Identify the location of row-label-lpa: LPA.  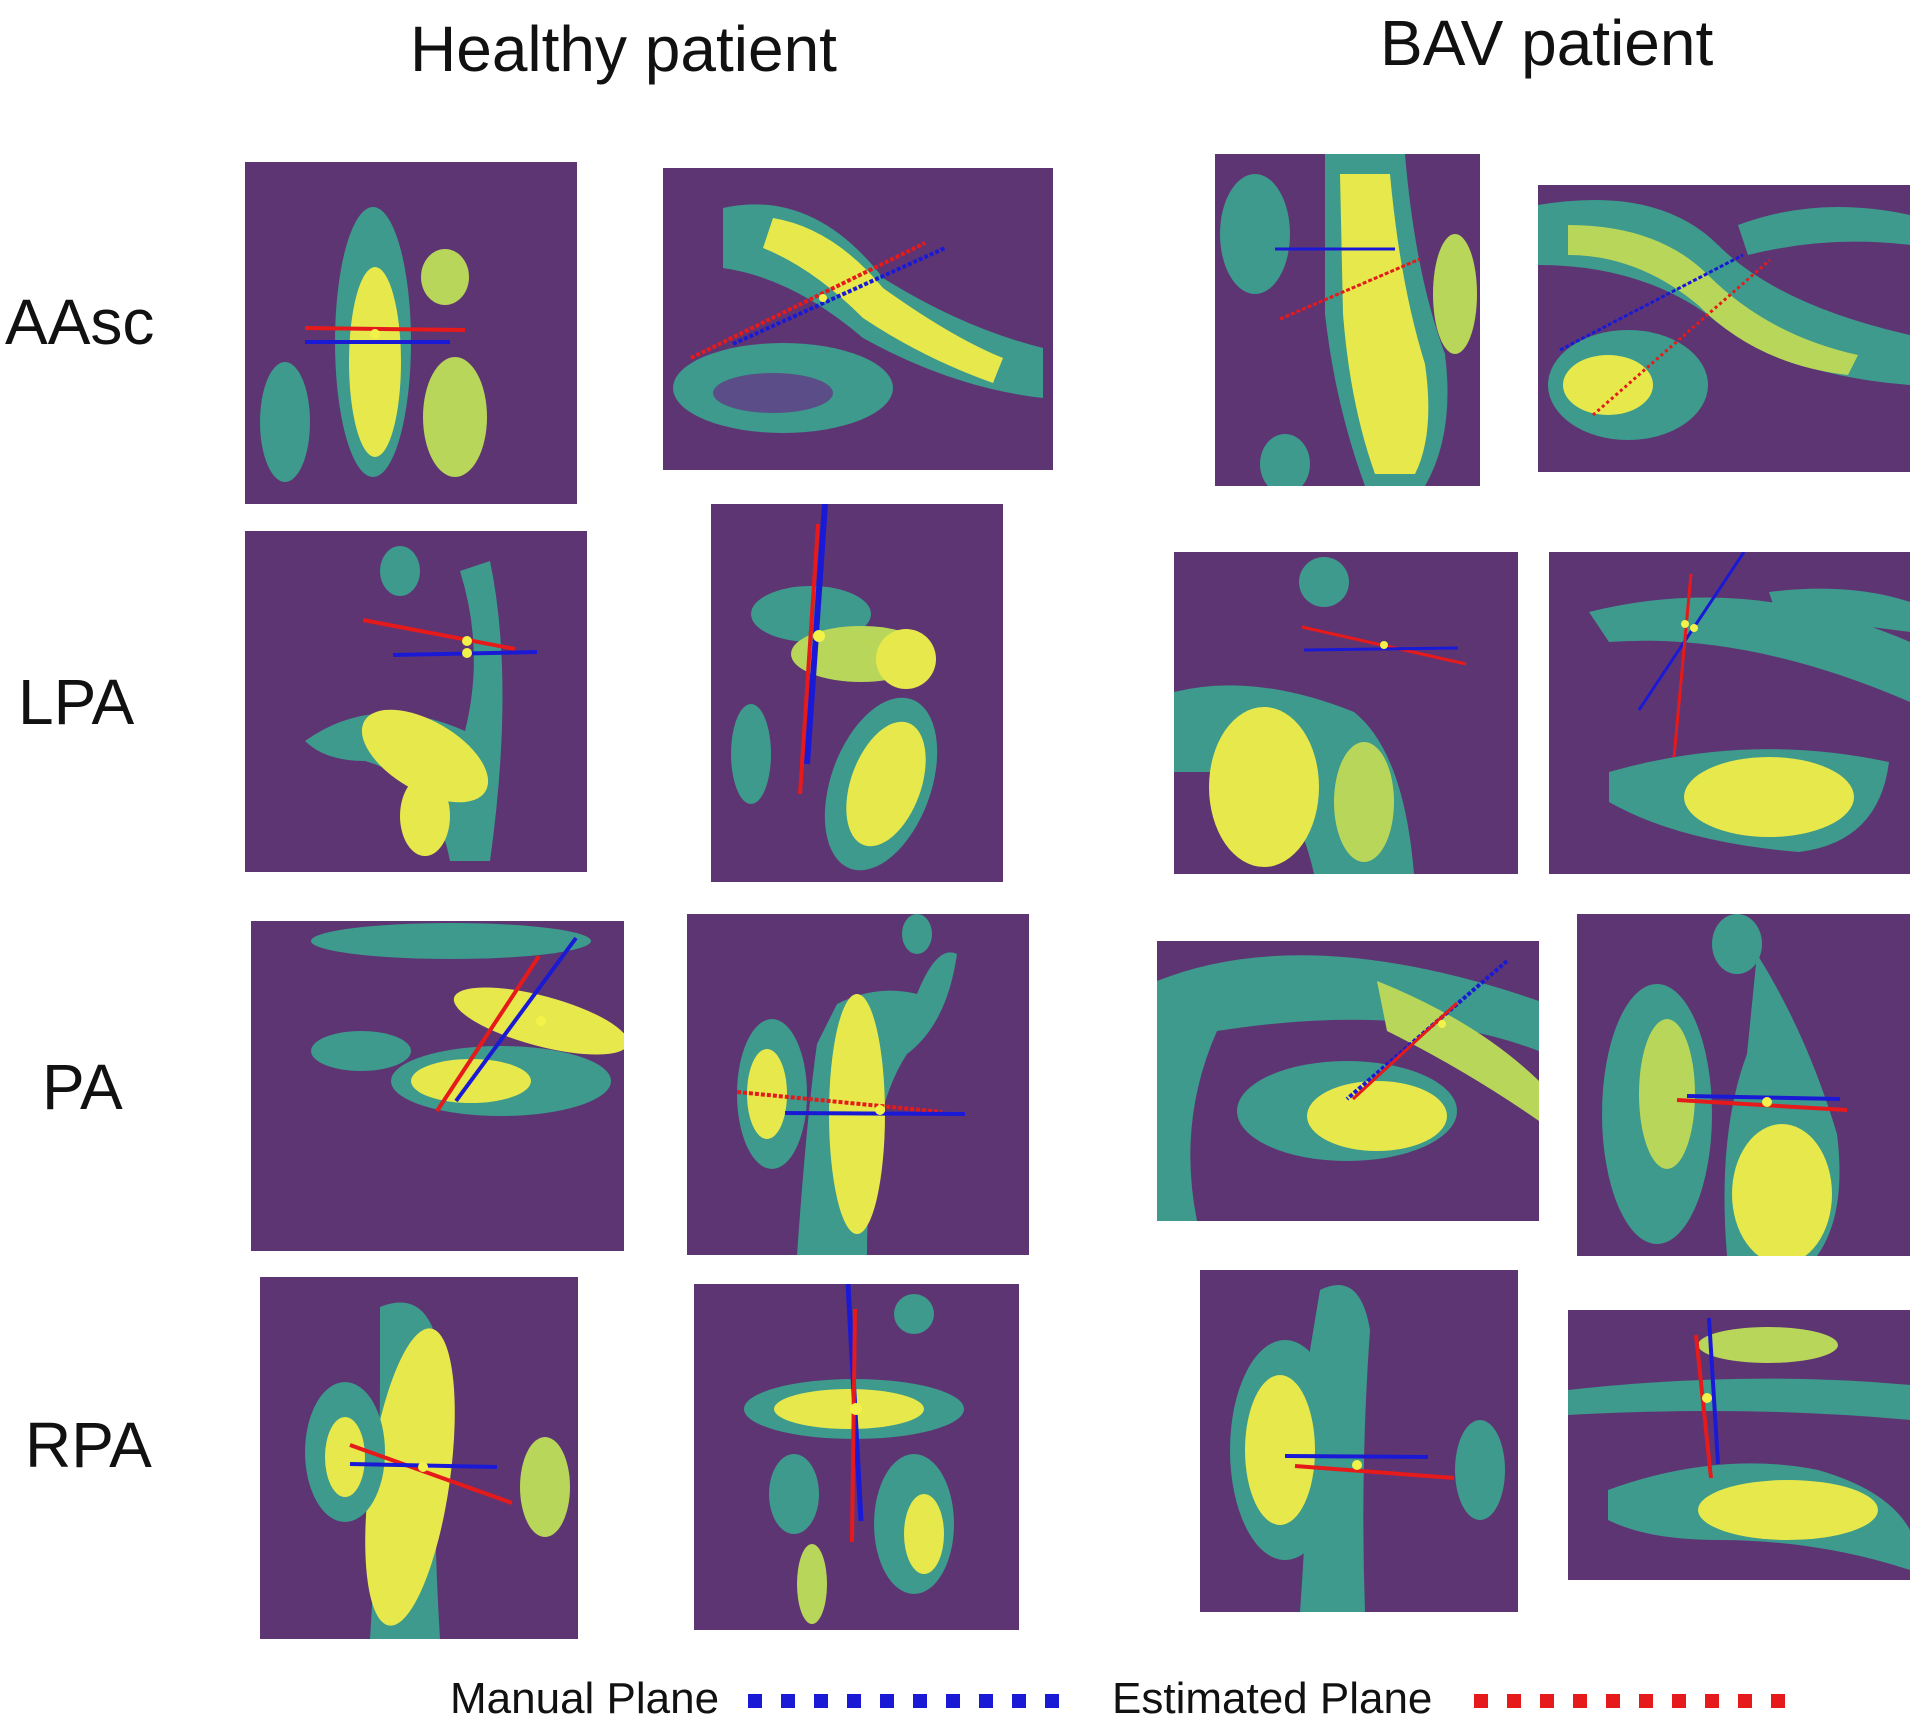
(76, 702).